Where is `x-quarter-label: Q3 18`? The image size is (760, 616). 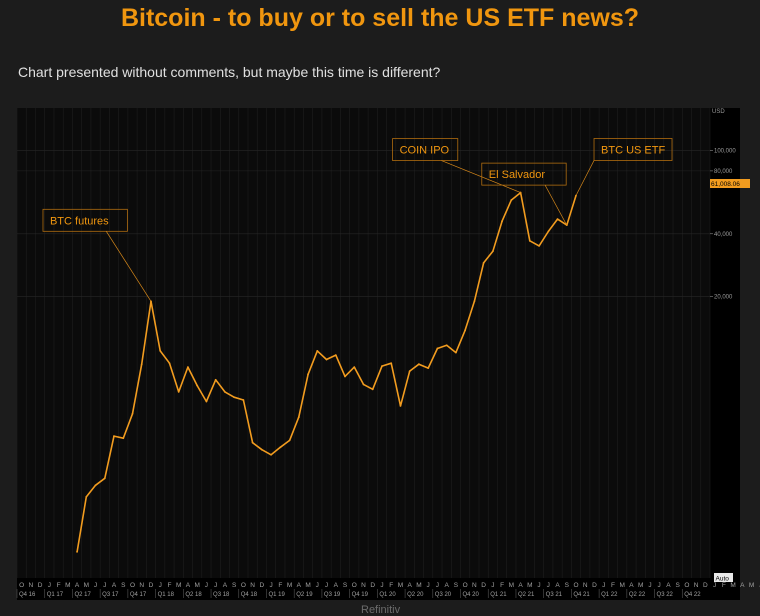
x-quarter-label: Q3 18 is located at coordinates (221, 595).